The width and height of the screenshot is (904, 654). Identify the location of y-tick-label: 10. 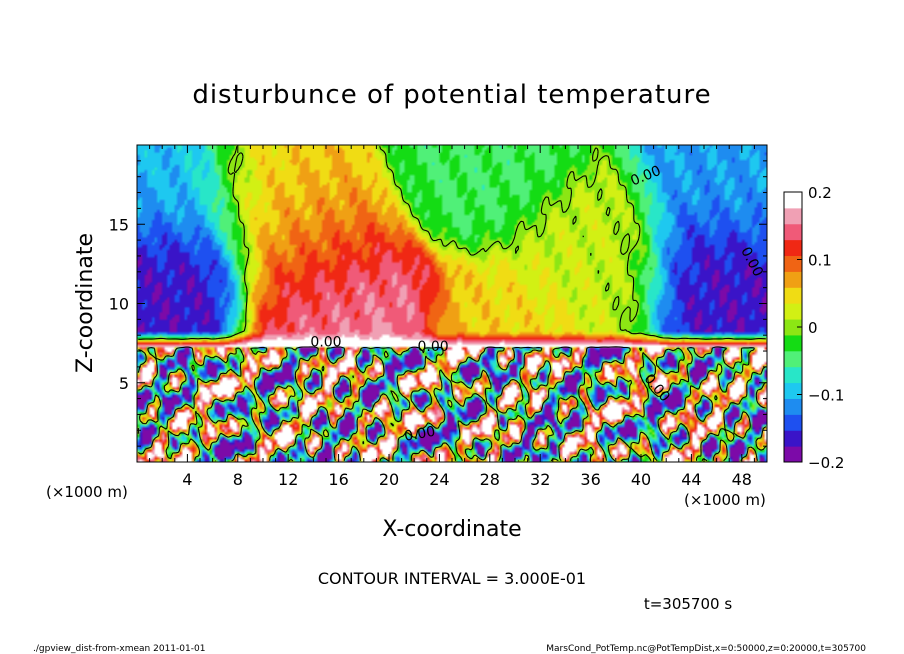
(119, 304).